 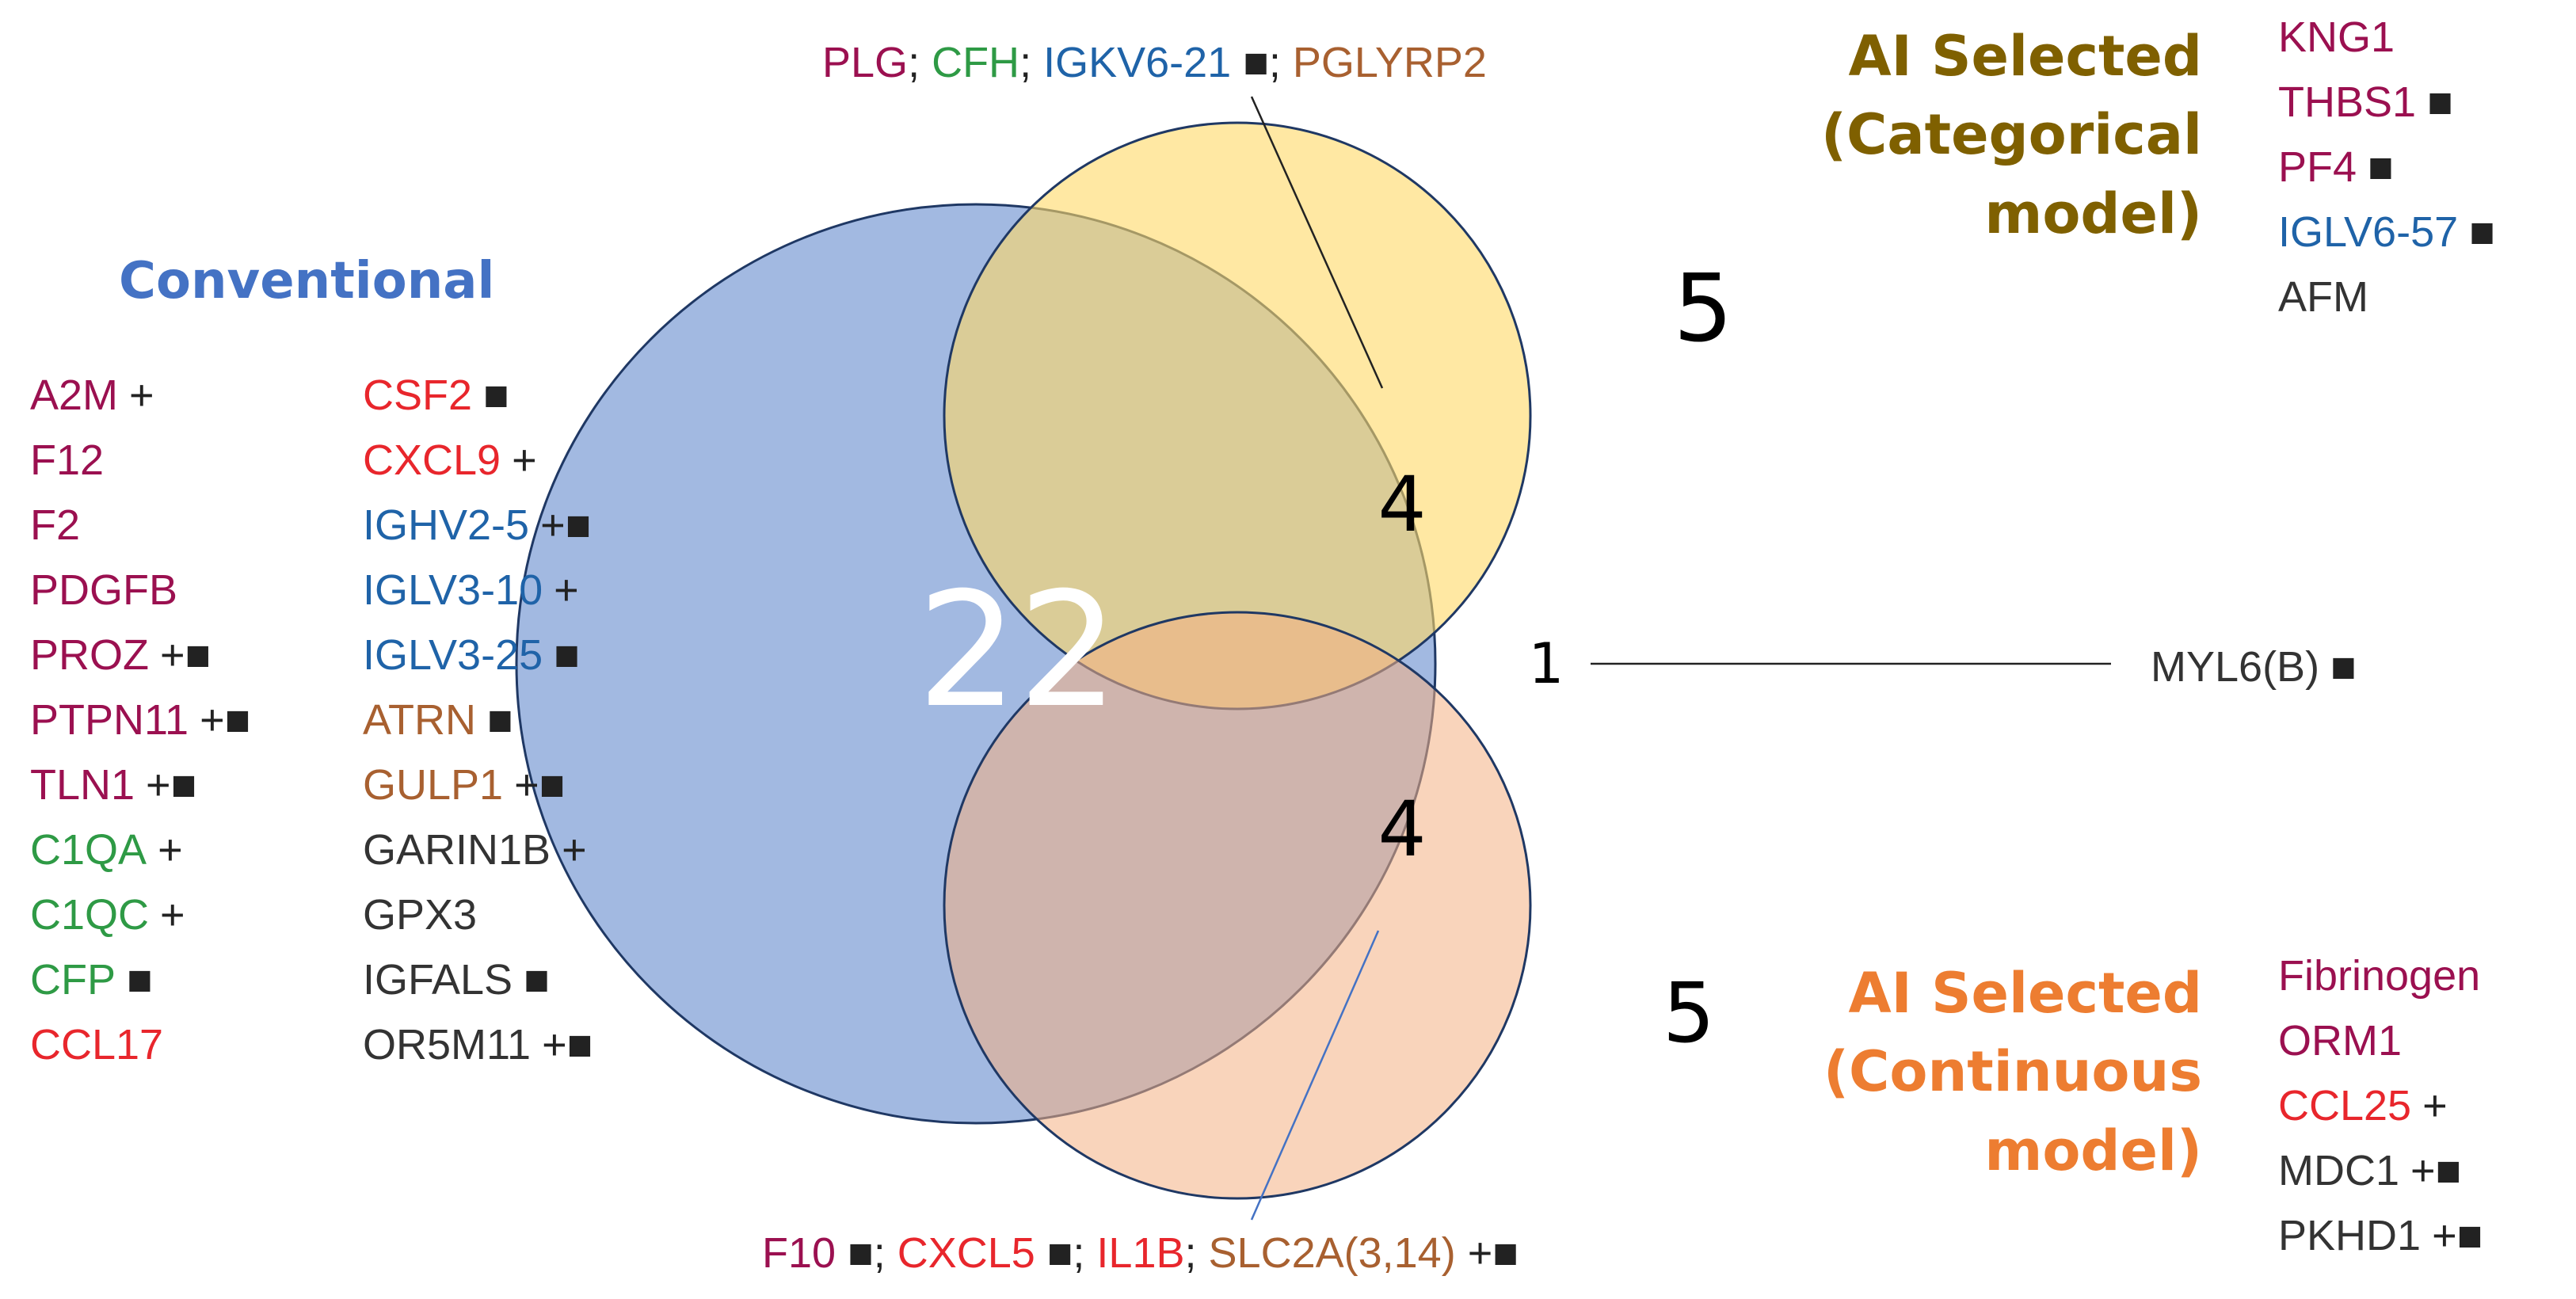 I want to click on conventional-gene-item: PTPN11 +■, so click(x=140, y=720).